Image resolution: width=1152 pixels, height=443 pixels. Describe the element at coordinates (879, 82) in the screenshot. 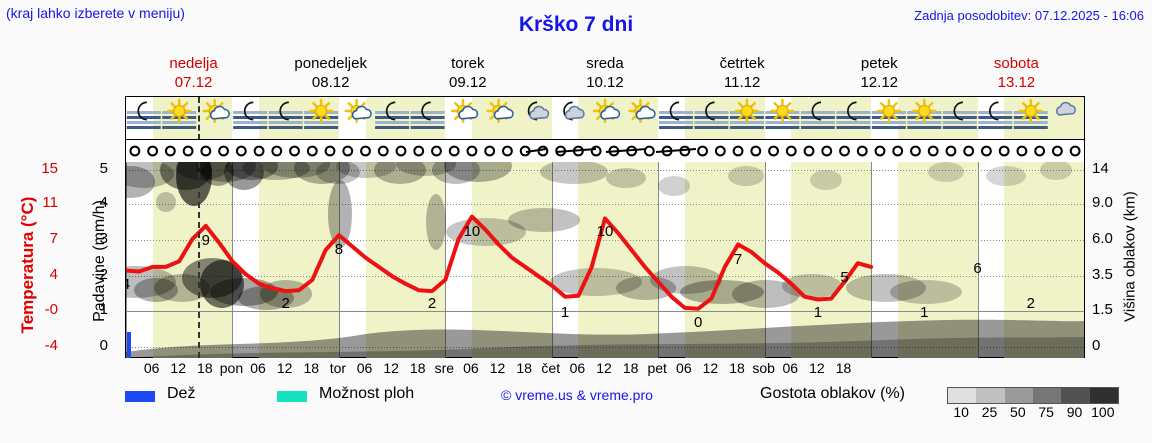

I see `day-date: 12.12` at that location.